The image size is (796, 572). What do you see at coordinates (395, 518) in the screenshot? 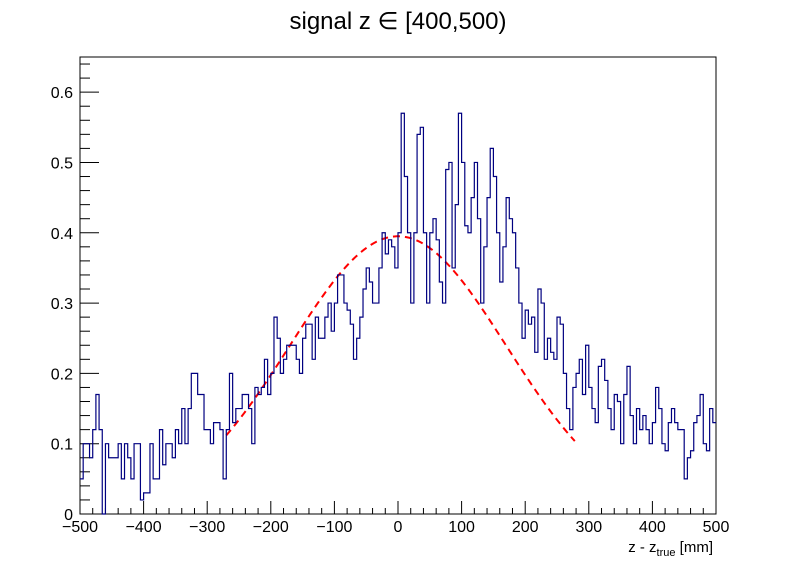
I see `x-axis: −500 −400 −300 −200 −100 0 100 200 300 400 500` at bounding box center [395, 518].